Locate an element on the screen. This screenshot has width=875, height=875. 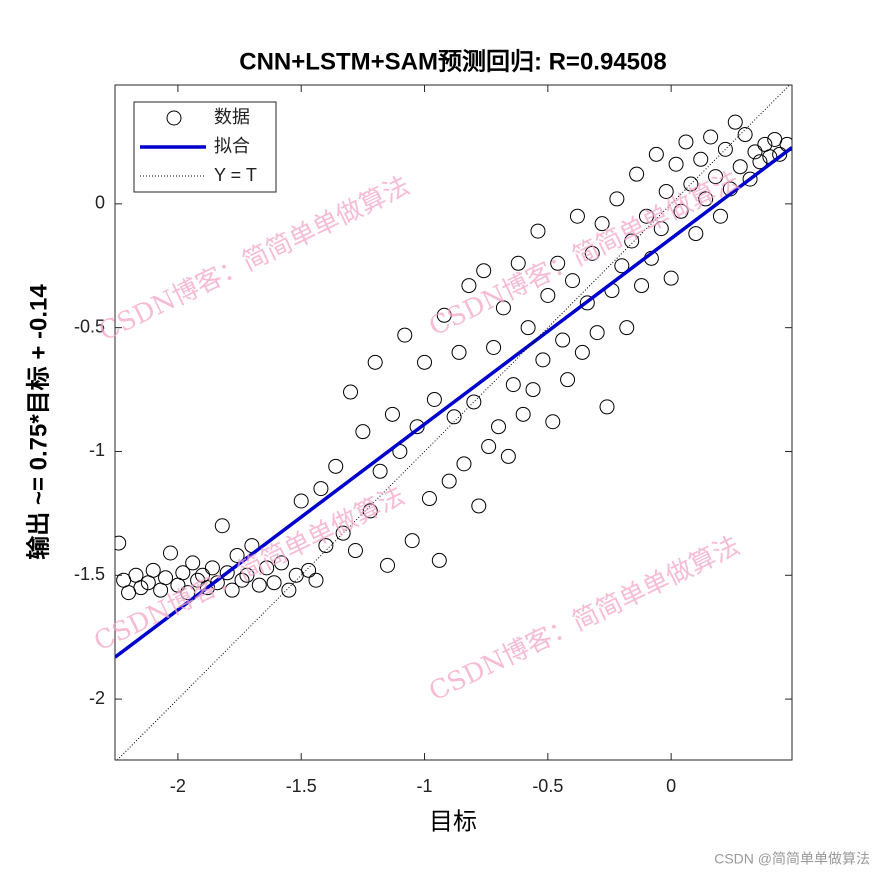
footer: CSDN @简简单单做算法 is located at coordinates (792, 859).